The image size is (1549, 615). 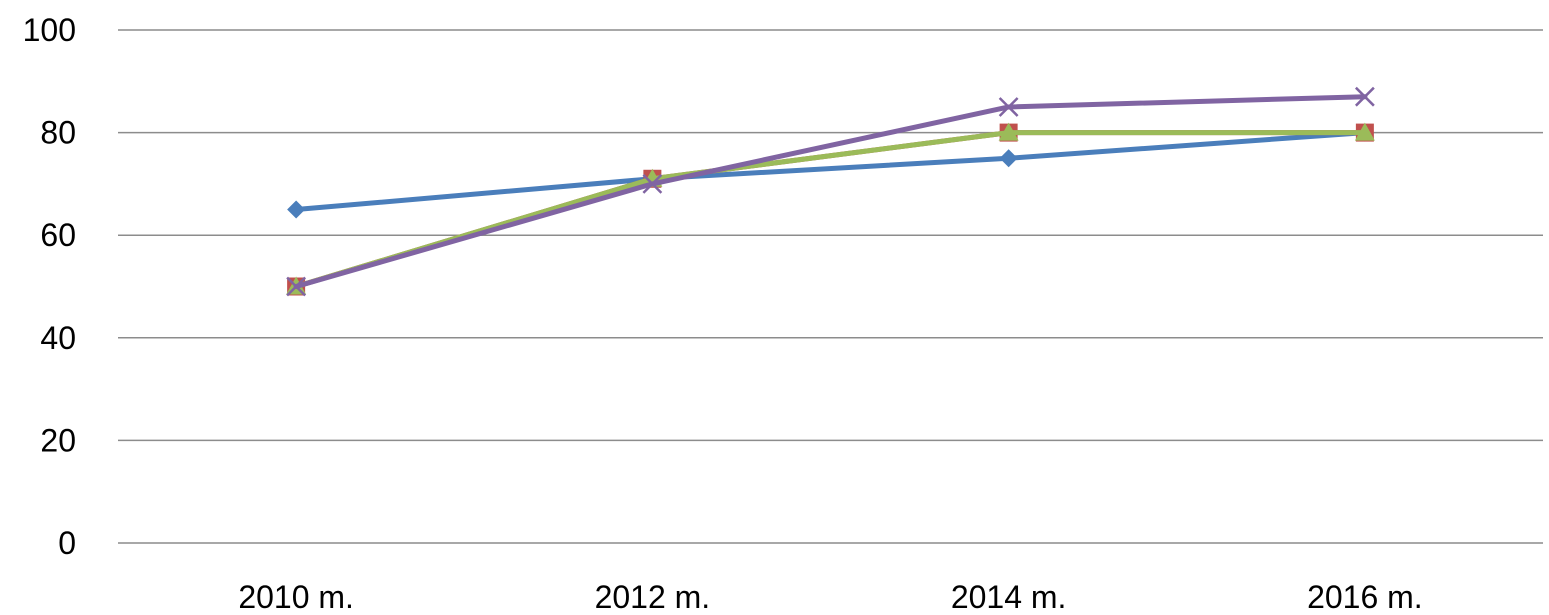 What do you see at coordinates (49, 30) in the screenshot?
I see `y-tick-label: 100` at bounding box center [49, 30].